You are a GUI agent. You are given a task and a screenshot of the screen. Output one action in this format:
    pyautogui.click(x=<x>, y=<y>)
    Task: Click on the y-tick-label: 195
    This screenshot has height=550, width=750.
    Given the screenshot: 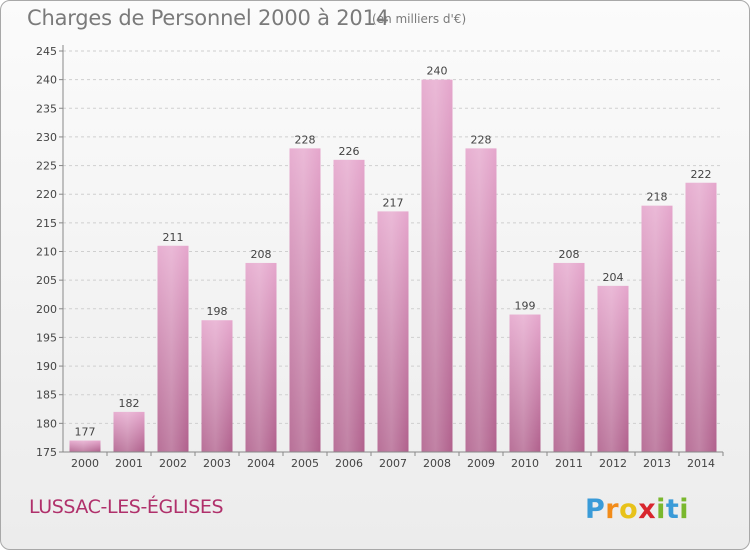 What is the action you would take?
    pyautogui.click(x=46, y=337)
    